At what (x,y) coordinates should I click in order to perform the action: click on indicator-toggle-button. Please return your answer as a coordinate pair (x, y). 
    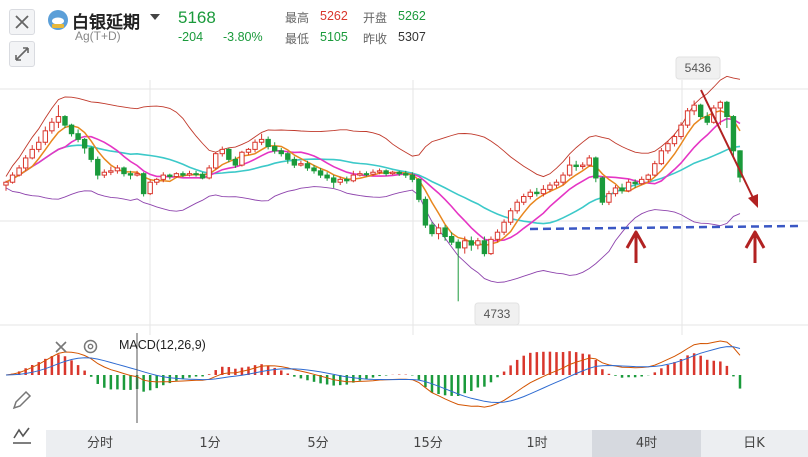
    Looking at the image, I should click on (22, 436).